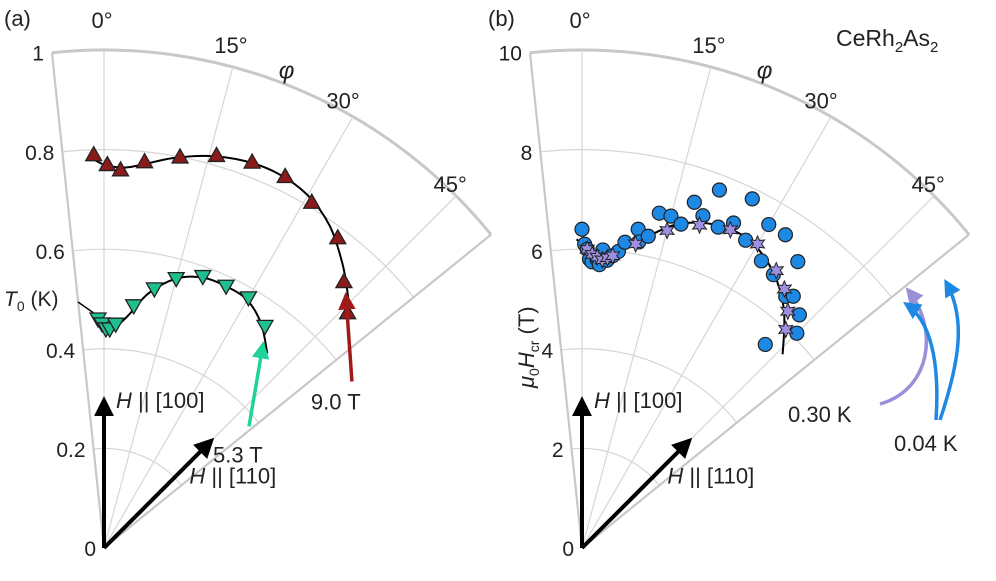 The width and height of the screenshot is (996, 581). I want to click on angle-tick-label: 0°, so click(579, 20).